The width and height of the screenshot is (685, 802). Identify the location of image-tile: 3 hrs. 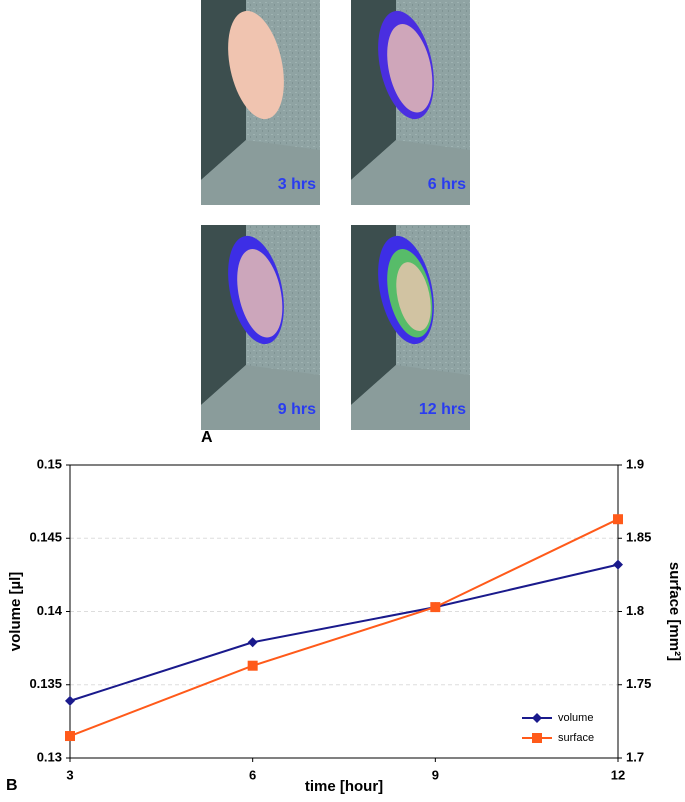
(260, 102).